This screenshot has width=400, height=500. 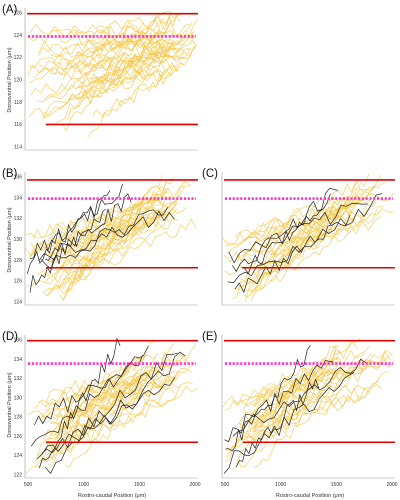 I want to click on x-axis-label-d: Rostro-caudal Position (μm), so click(x=112, y=496).